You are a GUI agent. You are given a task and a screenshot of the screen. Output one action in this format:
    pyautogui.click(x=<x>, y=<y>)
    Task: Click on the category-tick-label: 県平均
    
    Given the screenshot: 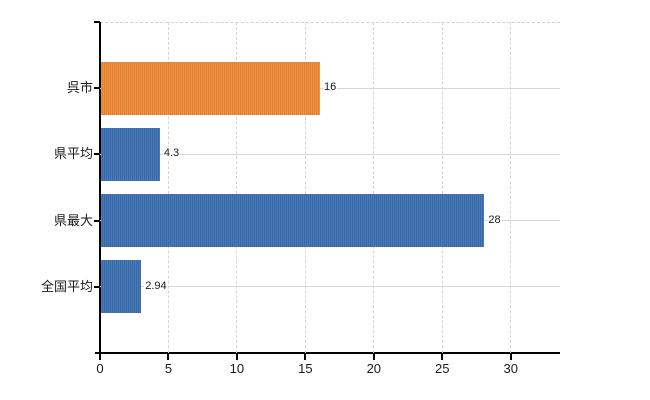 What is the action you would take?
    pyautogui.click(x=73, y=154)
    